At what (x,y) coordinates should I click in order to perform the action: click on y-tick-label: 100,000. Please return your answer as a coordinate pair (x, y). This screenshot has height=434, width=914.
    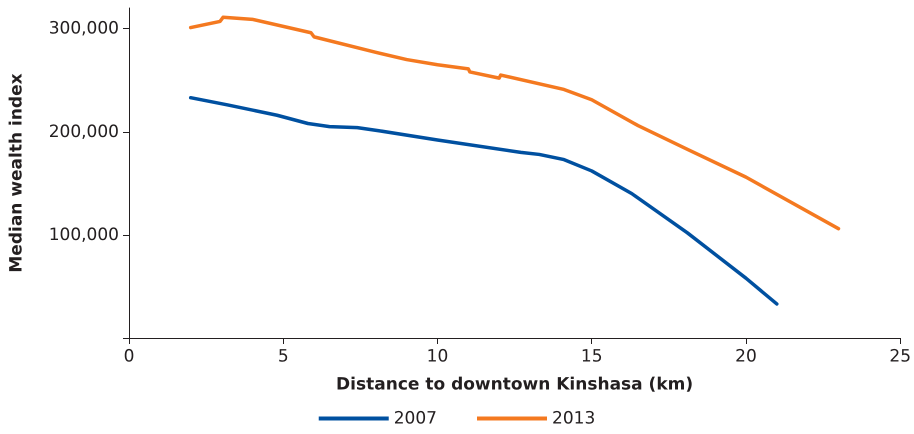
    Looking at the image, I should click on (83, 234).